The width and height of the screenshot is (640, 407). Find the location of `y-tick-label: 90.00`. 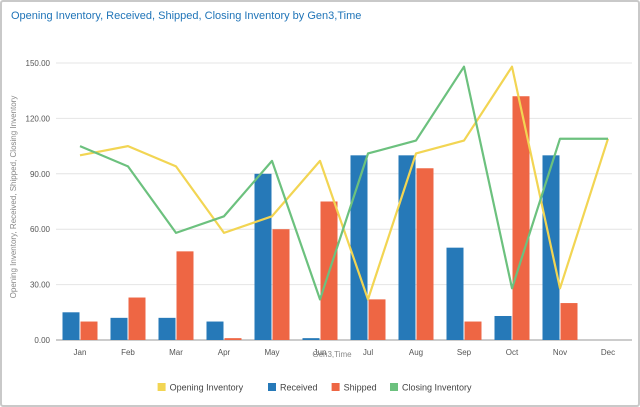

y-tick-label: 90.00 is located at coordinates (40, 174).